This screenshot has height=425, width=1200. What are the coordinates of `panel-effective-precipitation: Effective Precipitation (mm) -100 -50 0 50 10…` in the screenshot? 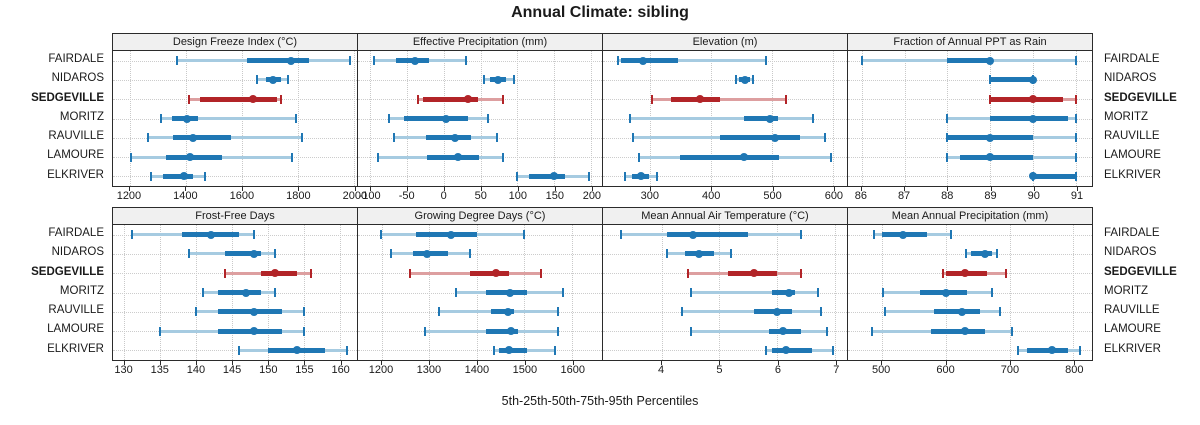 It's located at (480, 118).